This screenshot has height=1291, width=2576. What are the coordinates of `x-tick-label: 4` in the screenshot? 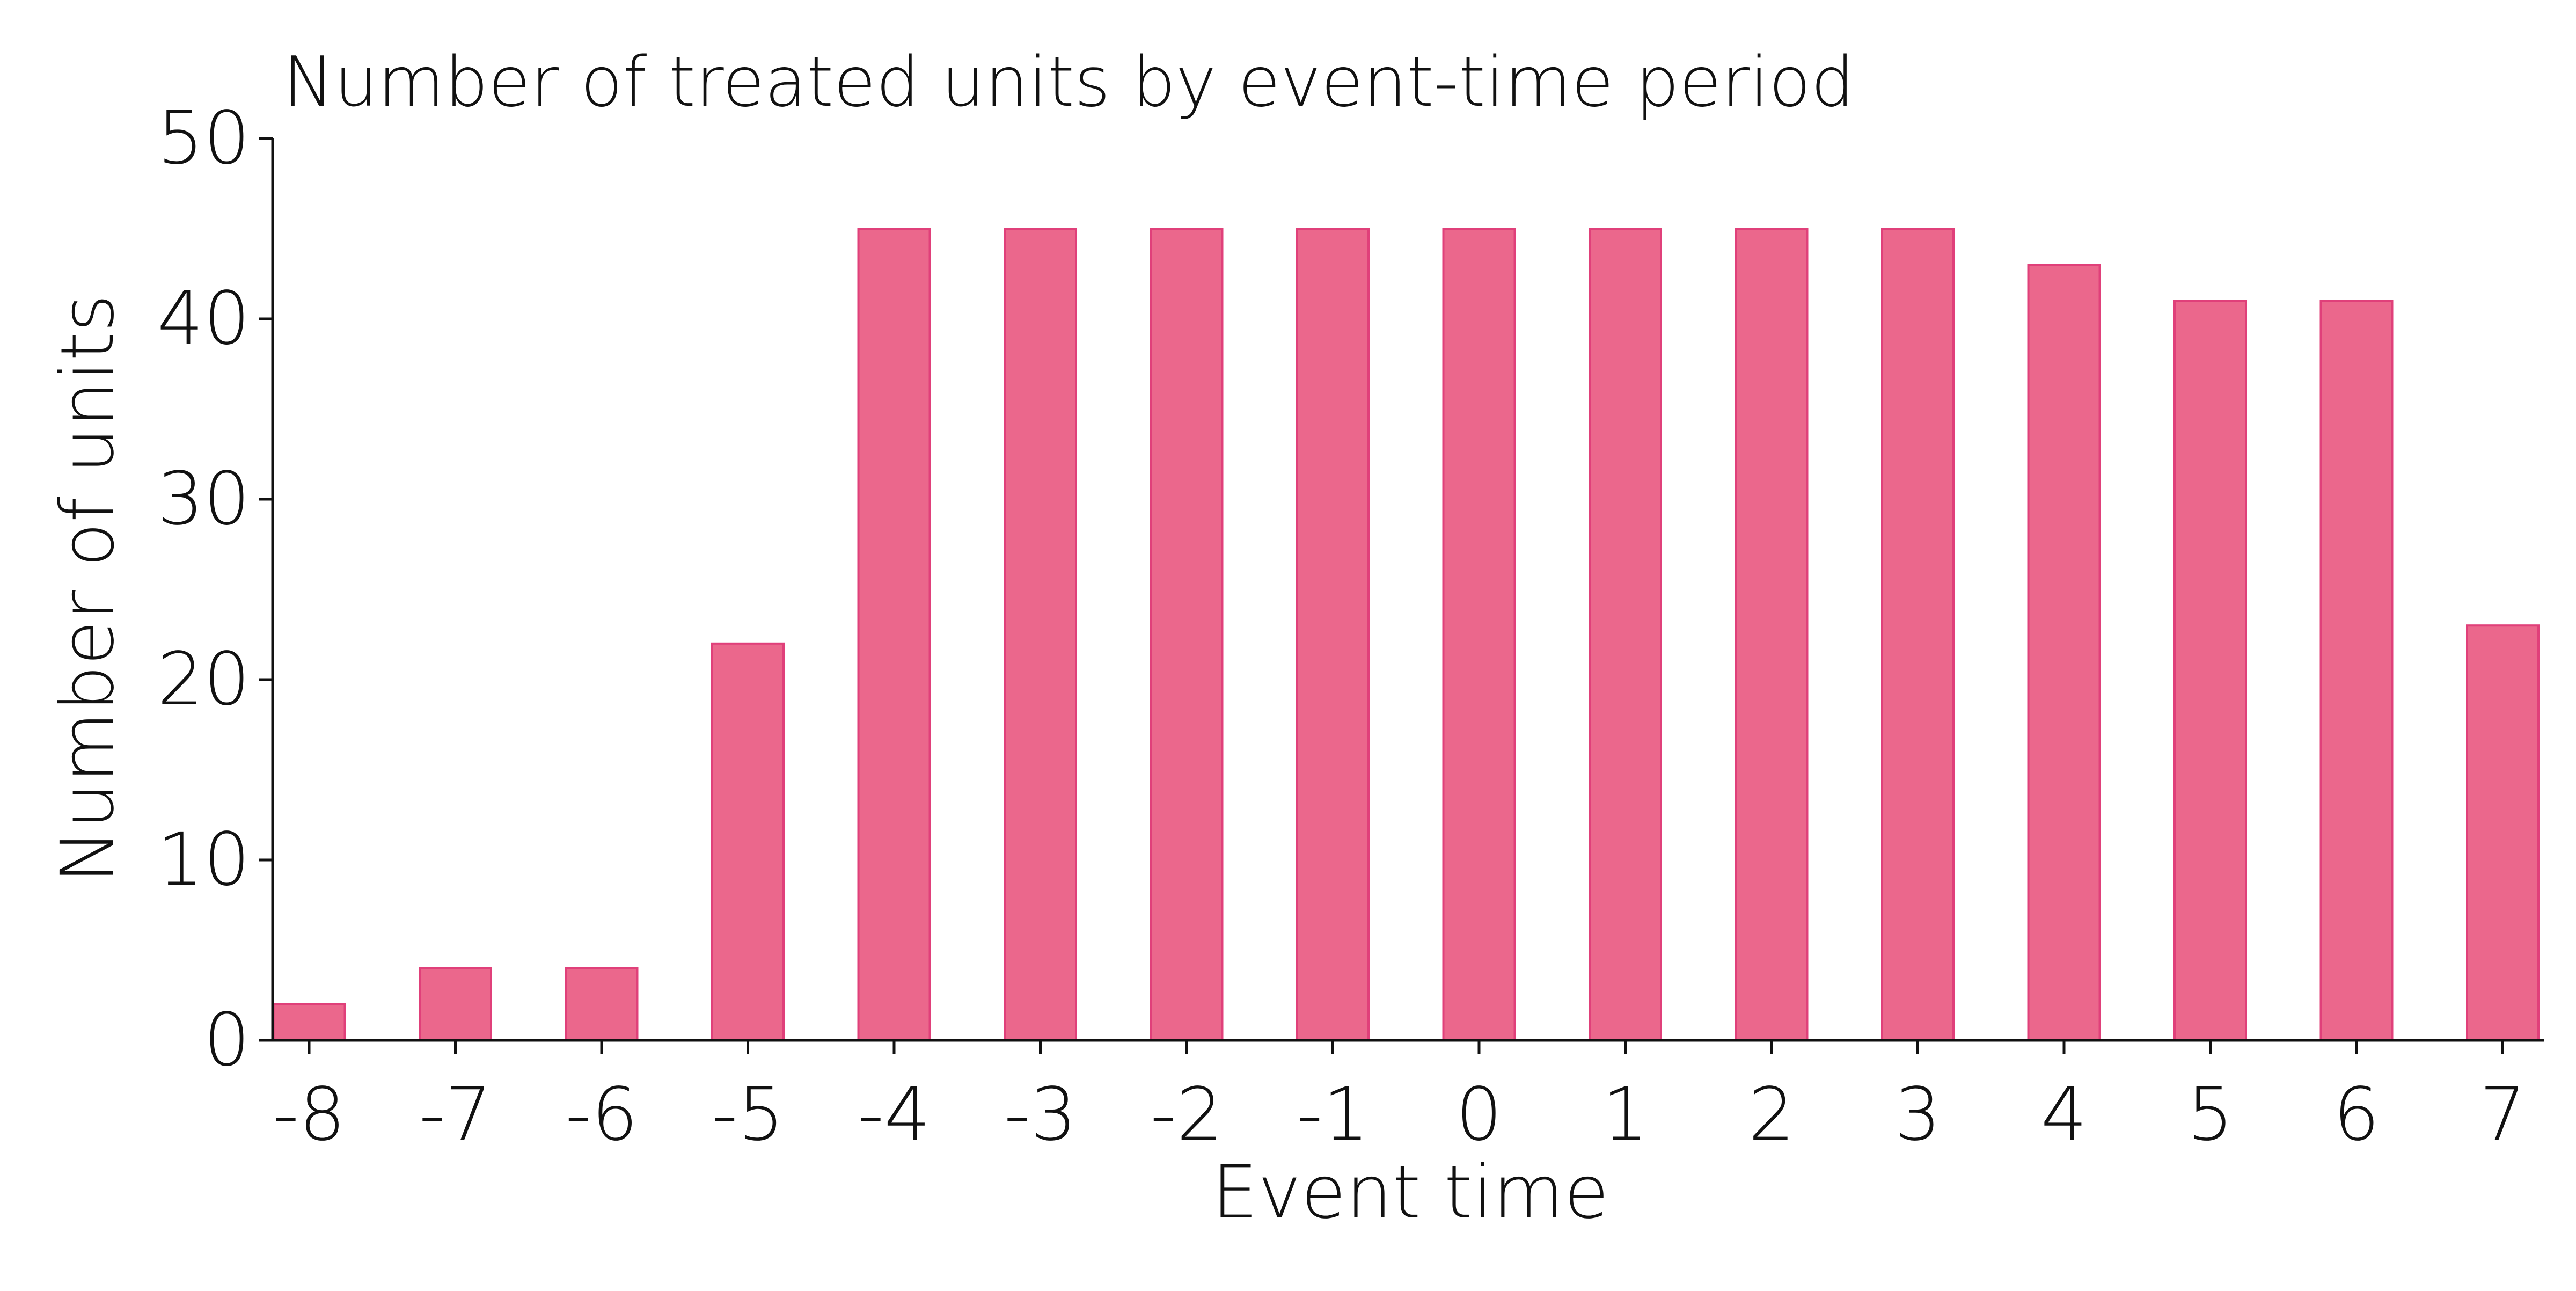 It's located at (2064, 1115).